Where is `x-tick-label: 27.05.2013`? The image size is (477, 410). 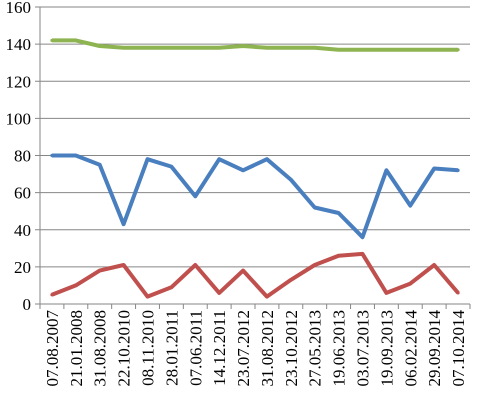 x-tick-label: 27.05.2013 is located at coordinates (315, 348).